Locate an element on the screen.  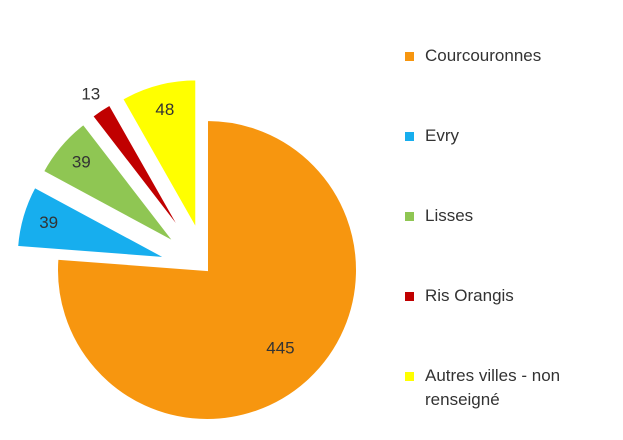
legend-item: Evry is located at coordinates (512, 160).